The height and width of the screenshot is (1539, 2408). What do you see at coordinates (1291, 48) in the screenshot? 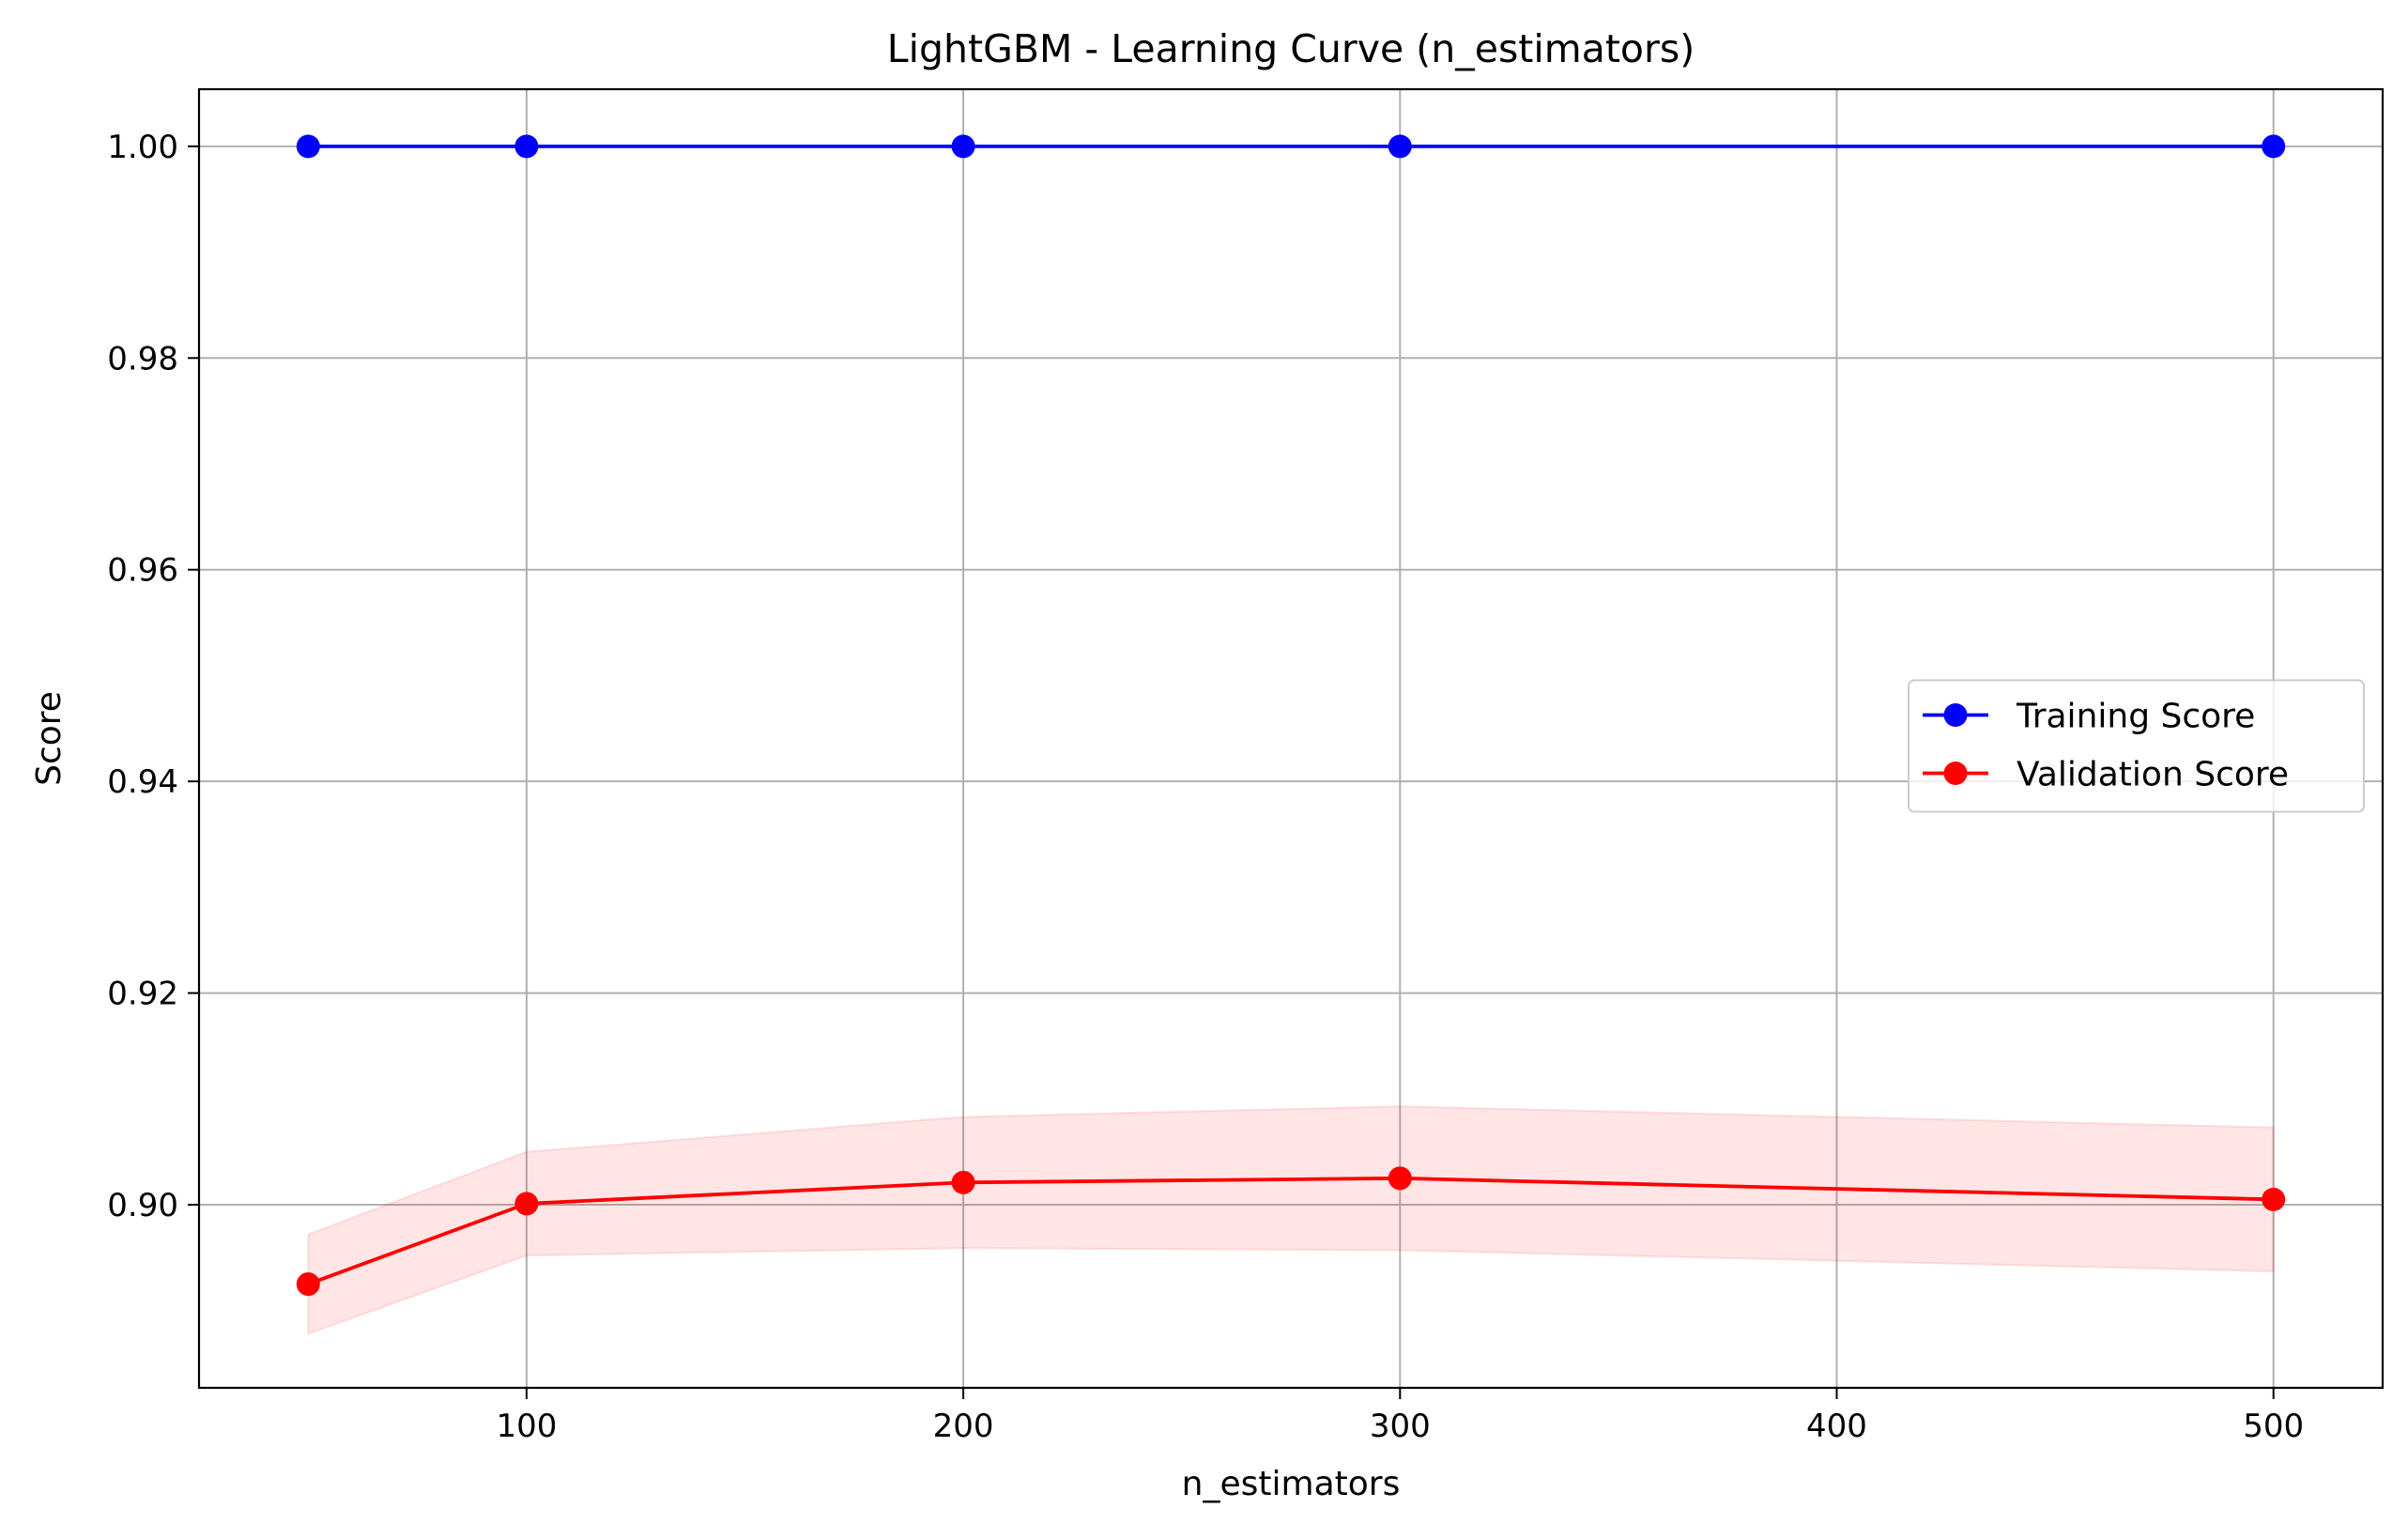
I see `chart-title: LightGBM - Learning Curve (n_estimators)` at bounding box center [1291, 48].